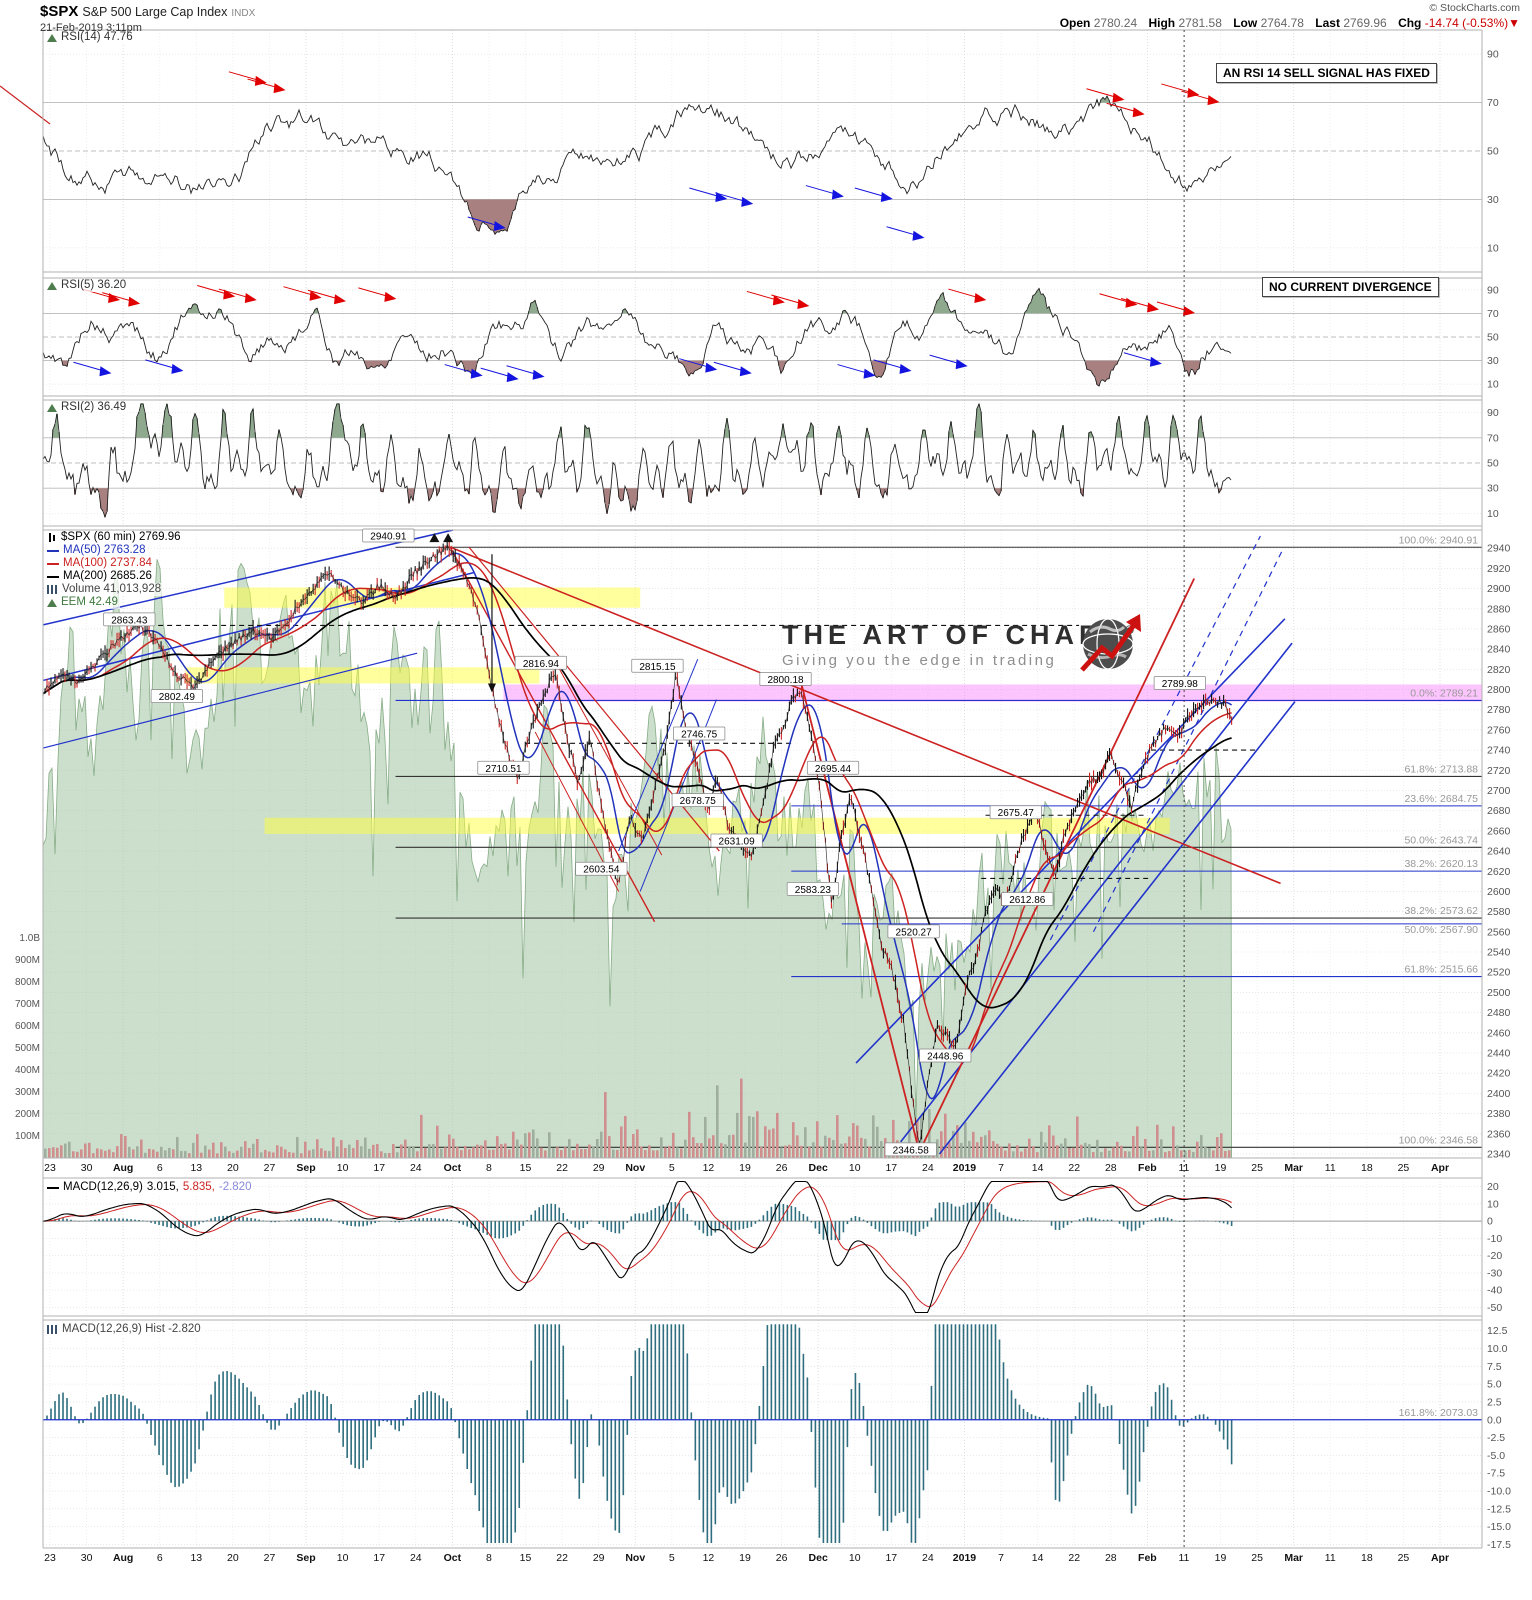 This screenshot has width=1532, height=1600. Describe the element at coordinates (53, 563) in the screenshot. I see `ma100-line-icon` at that location.